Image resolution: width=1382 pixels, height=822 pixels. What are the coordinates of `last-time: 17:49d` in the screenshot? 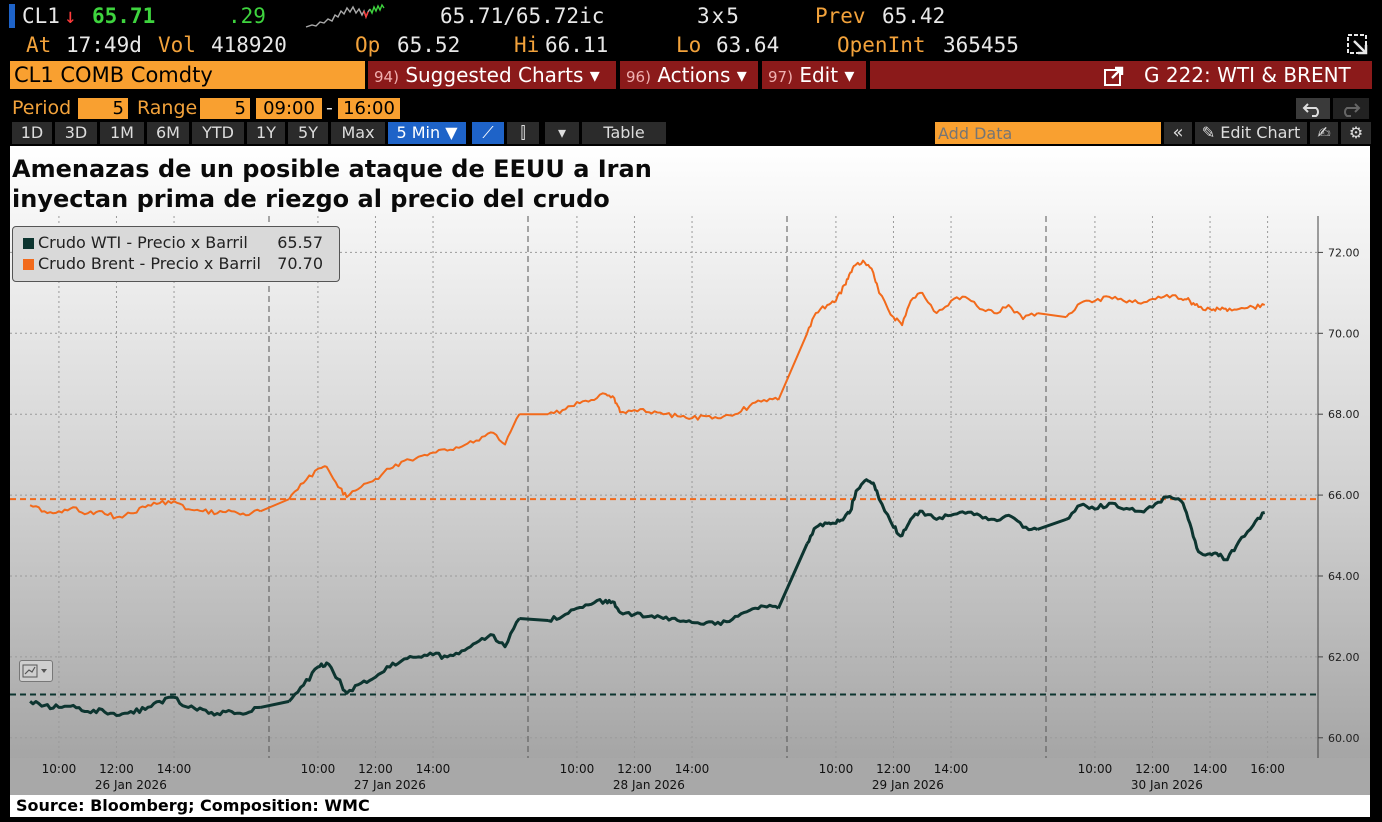 It's located at (104, 45).